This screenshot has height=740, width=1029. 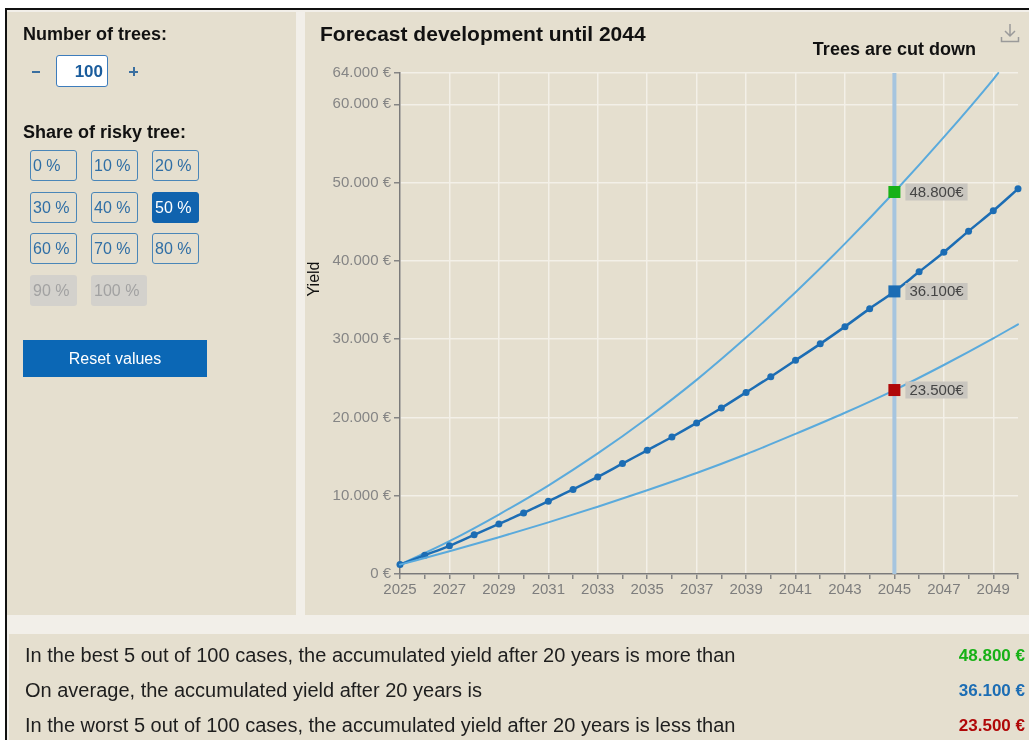 I want to click on text: In the worst 5 out of 100 cases, the accumulated yield after 20 years is less than, so click(x=380, y=725).